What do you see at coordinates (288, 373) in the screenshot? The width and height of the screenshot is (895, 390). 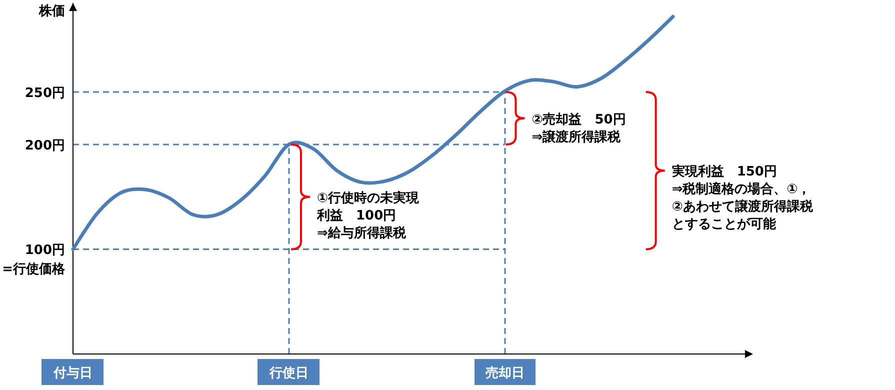 I see `x-tick-label: 行使日` at bounding box center [288, 373].